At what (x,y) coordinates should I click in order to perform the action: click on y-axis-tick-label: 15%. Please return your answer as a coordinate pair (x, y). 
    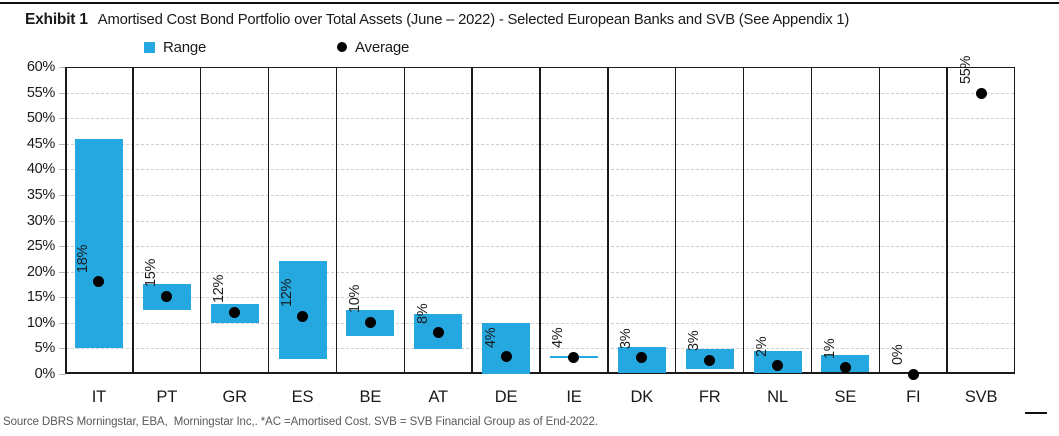
    Looking at the image, I should click on (40, 297).